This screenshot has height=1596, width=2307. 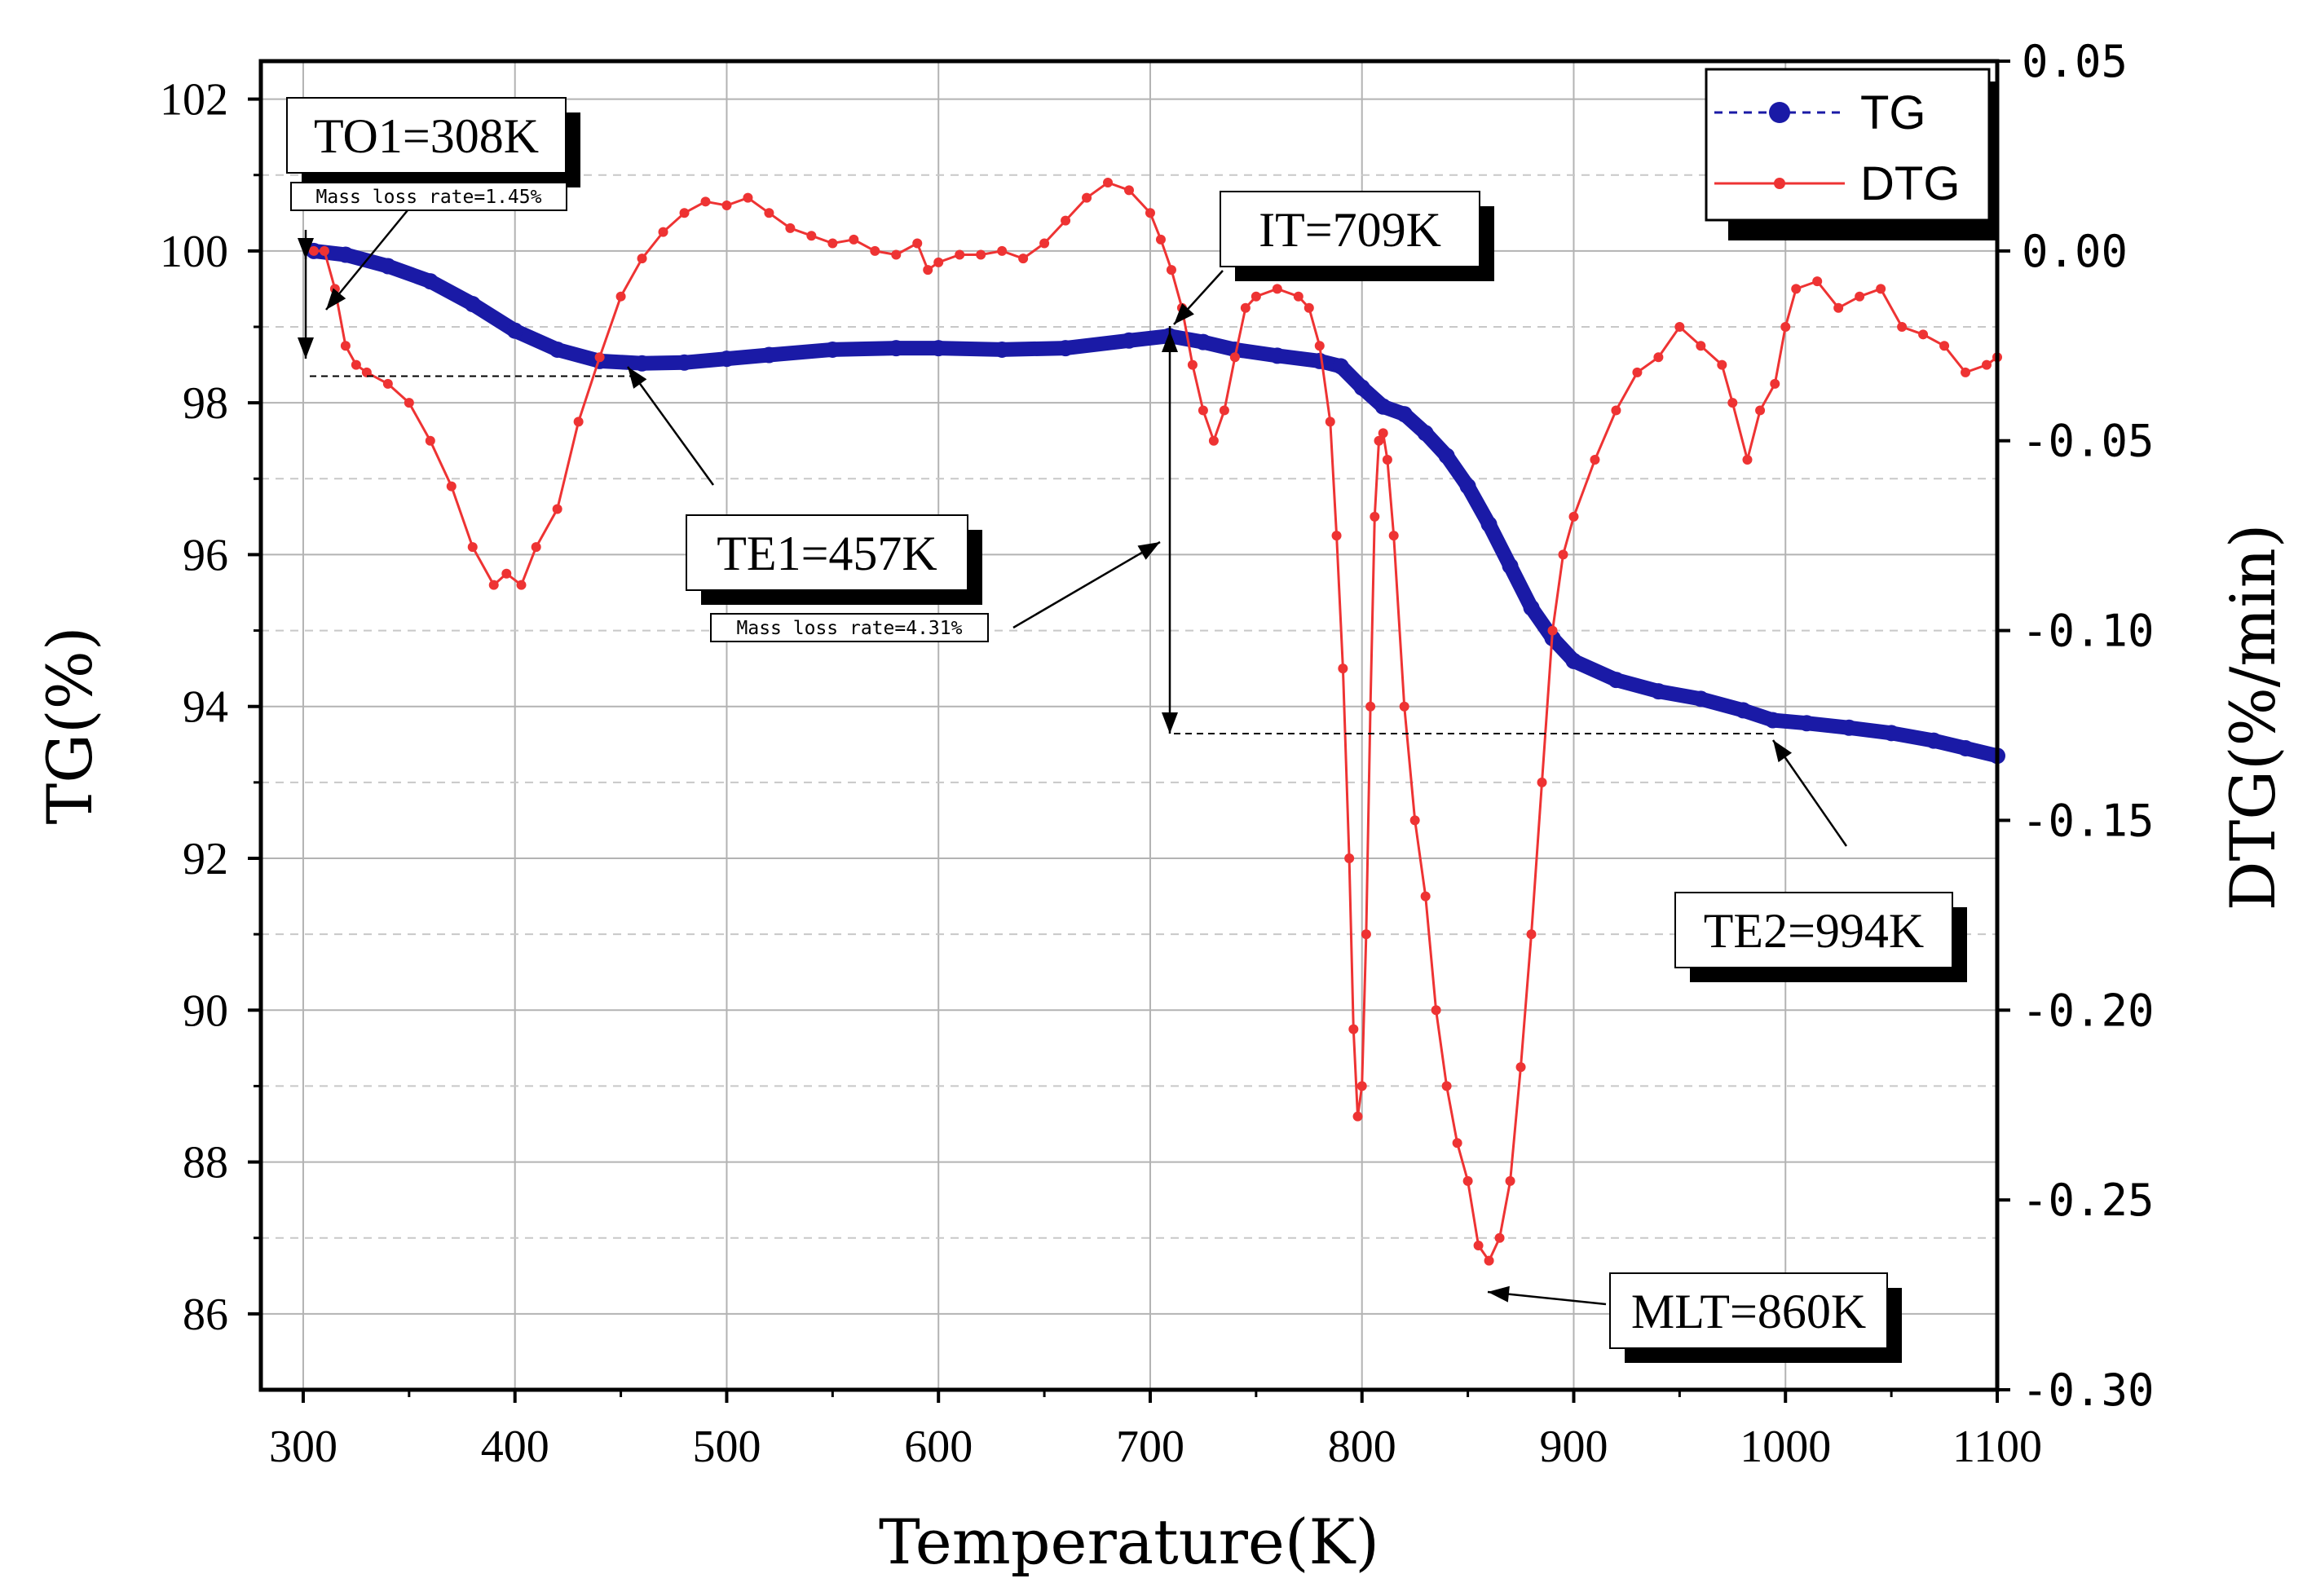 What do you see at coordinates (2088, 820) in the screenshot?
I see `y2-tick-label: -0.15` at bounding box center [2088, 820].